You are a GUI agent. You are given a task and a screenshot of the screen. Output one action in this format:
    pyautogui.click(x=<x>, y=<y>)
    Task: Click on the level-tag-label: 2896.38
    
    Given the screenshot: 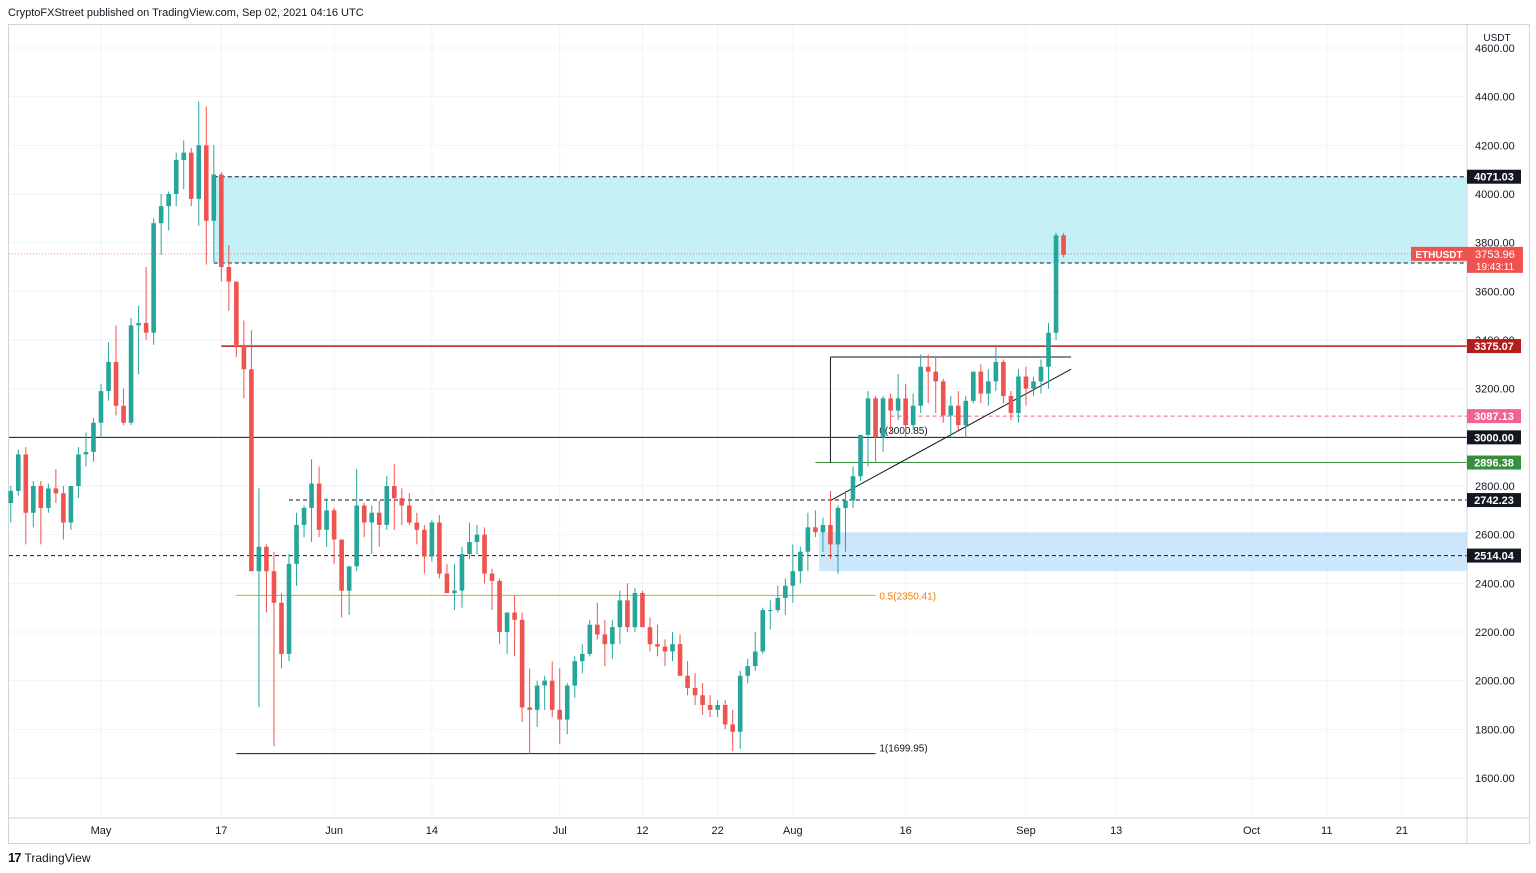 What is the action you would take?
    pyautogui.click(x=1494, y=464)
    